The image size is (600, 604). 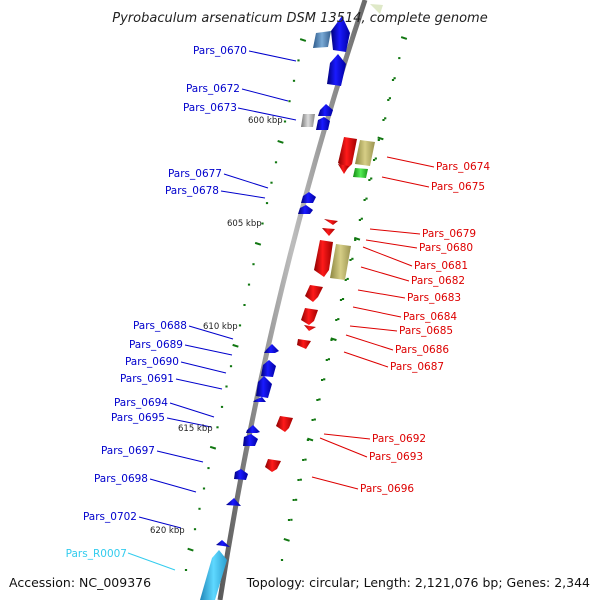 What do you see at coordinates (141, 403) in the screenshot?
I see `gene-label: Pars_0694` at bounding box center [141, 403].